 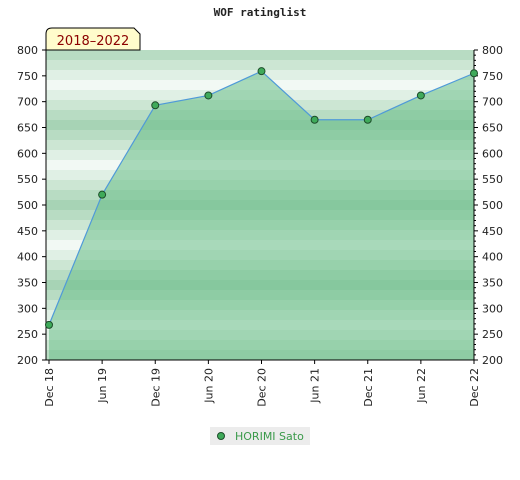 I want to click on x-tick-label: Jun 19, so click(x=102, y=386).